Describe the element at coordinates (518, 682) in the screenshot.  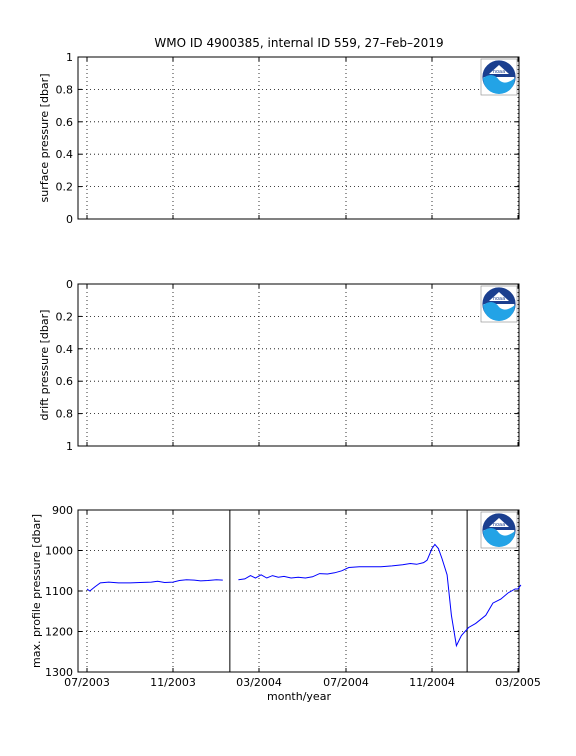
I see `x-tick-label: 03/2005` at that location.